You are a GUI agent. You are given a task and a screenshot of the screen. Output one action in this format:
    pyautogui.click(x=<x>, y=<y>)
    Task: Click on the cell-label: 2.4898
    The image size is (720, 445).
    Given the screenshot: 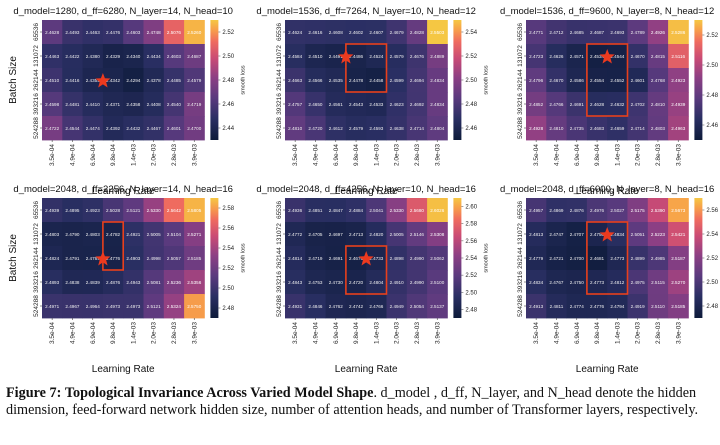 What is the action you would take?
    pyautogui.click(x=397, y=258)
    